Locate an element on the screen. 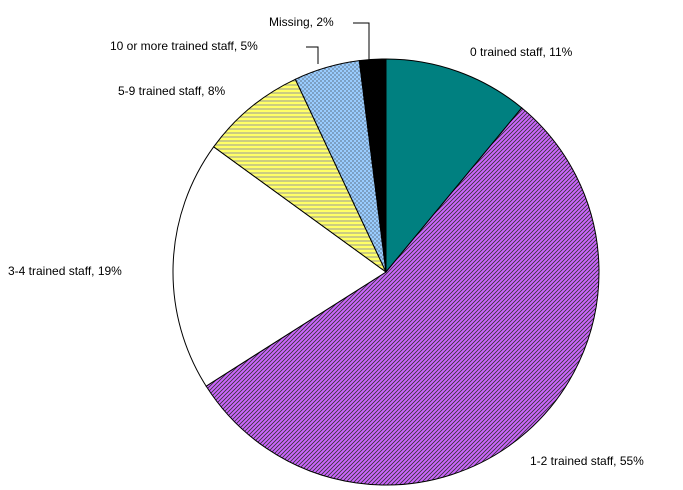  data-label: 5-9 trained staff, 8% is located at coordinates (172, 91).